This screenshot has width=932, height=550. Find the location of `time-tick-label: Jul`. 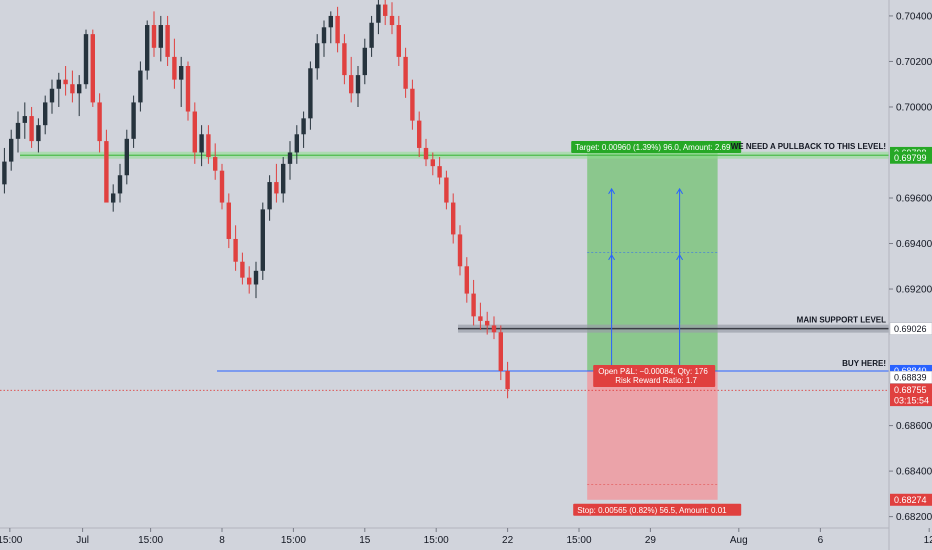

time-tick-label: Jul is located at coordinates (82, 540).